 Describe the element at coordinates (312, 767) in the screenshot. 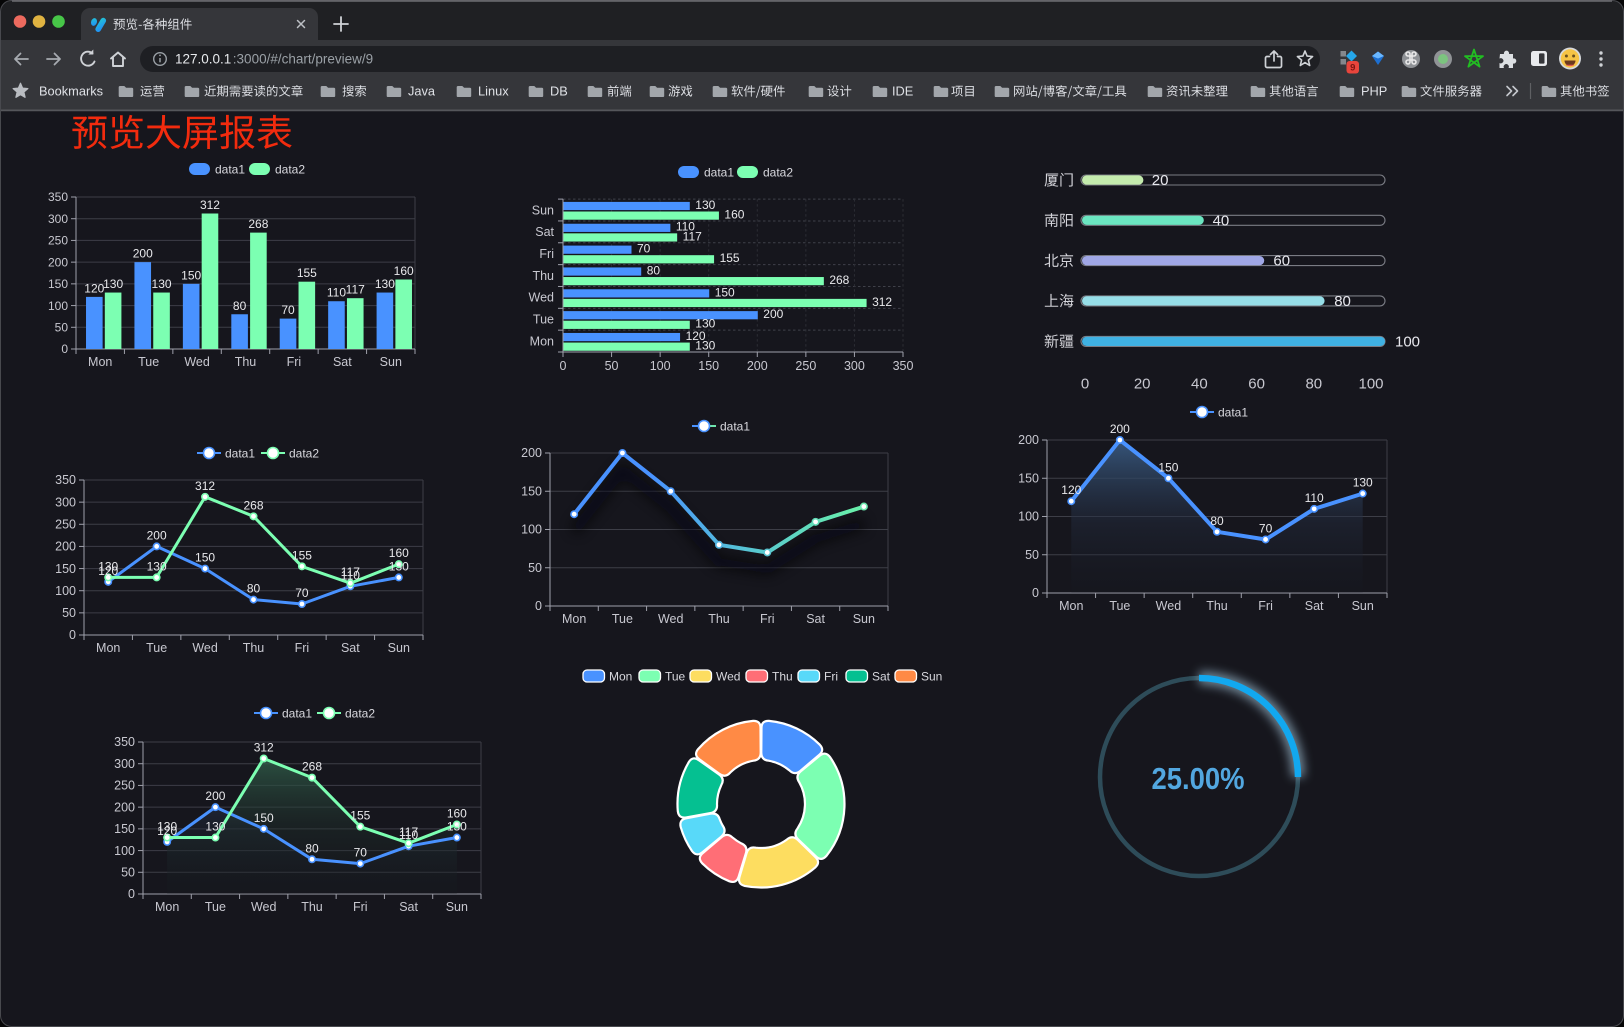

I see `svg-text: 268` at that location.